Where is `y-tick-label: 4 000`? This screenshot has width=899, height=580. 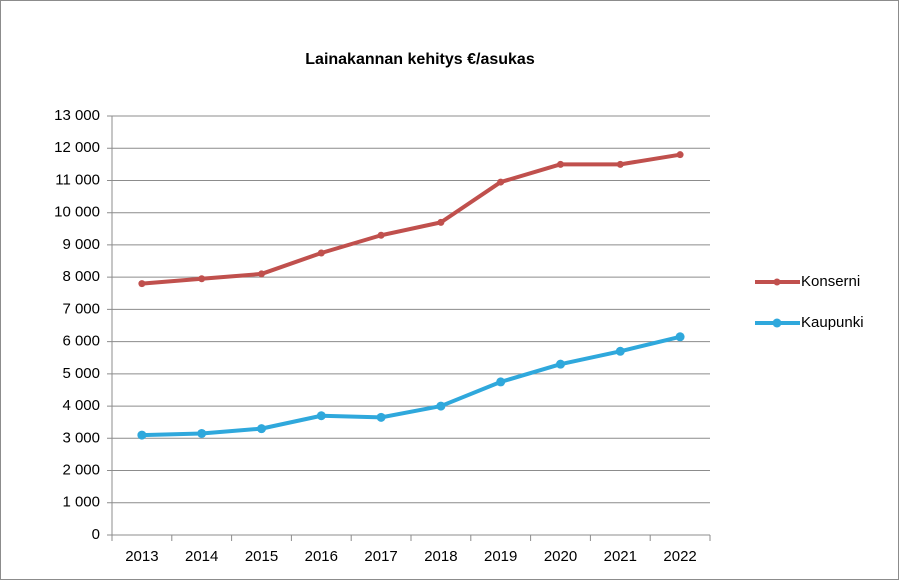 y-tick-label: 4 000 is located at coordinates (81, 405).